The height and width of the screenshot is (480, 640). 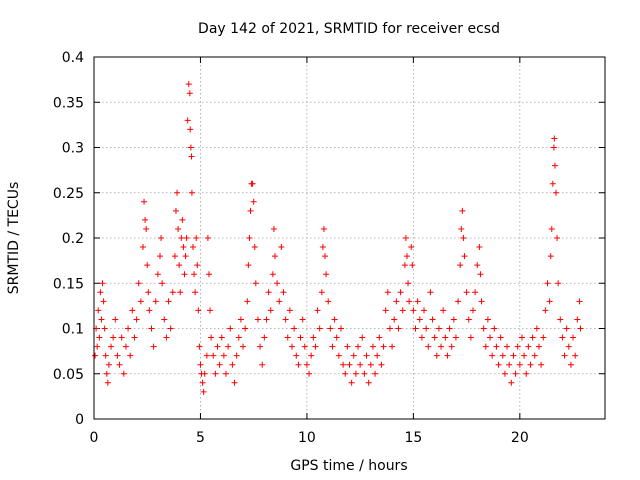 What do you see at coordinates (79, 420) in the screenshot?
I see `y-tick-label: 0` at bounding box center [79, 420].